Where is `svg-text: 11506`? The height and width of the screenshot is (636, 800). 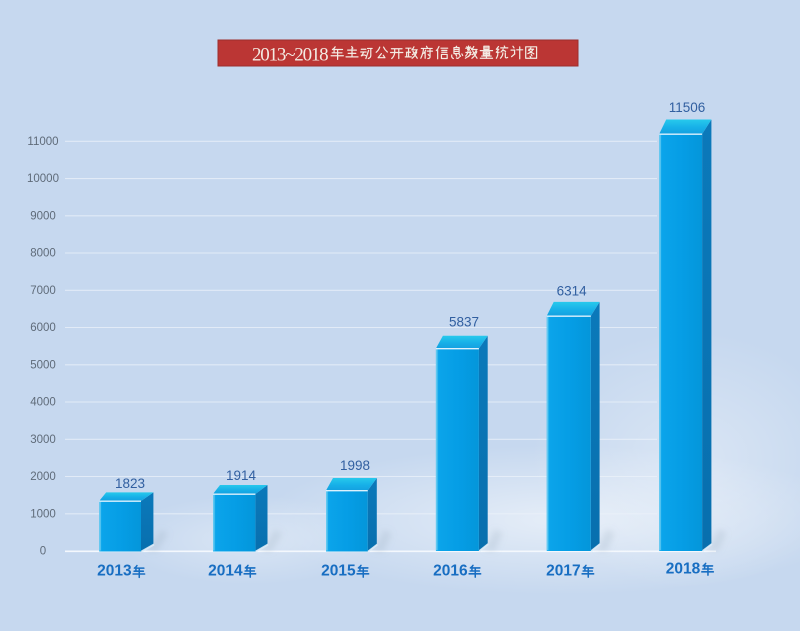
svg-text: 11506 is located at coordinates (687, 107).